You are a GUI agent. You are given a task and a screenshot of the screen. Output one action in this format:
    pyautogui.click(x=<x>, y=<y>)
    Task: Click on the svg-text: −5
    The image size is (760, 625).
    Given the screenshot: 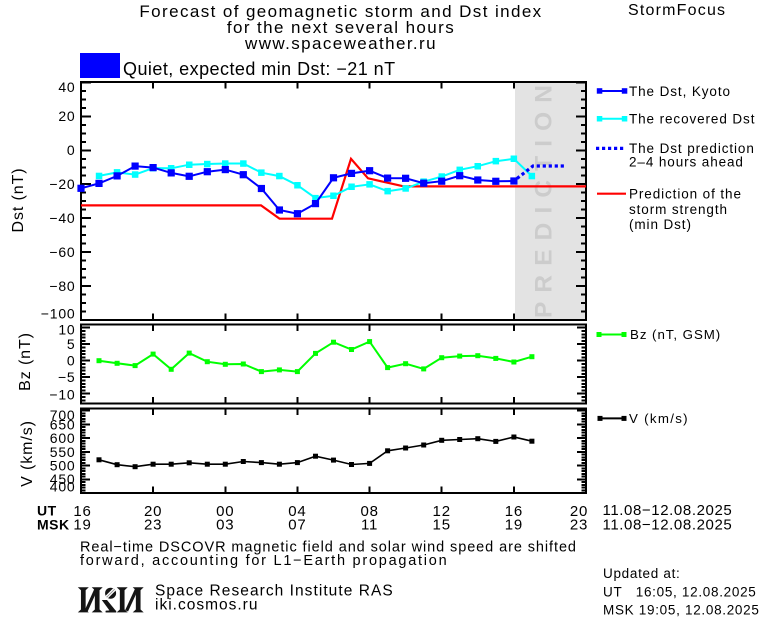 What is the action you would take?
    pyautogui.click(x=67, y=377)
    